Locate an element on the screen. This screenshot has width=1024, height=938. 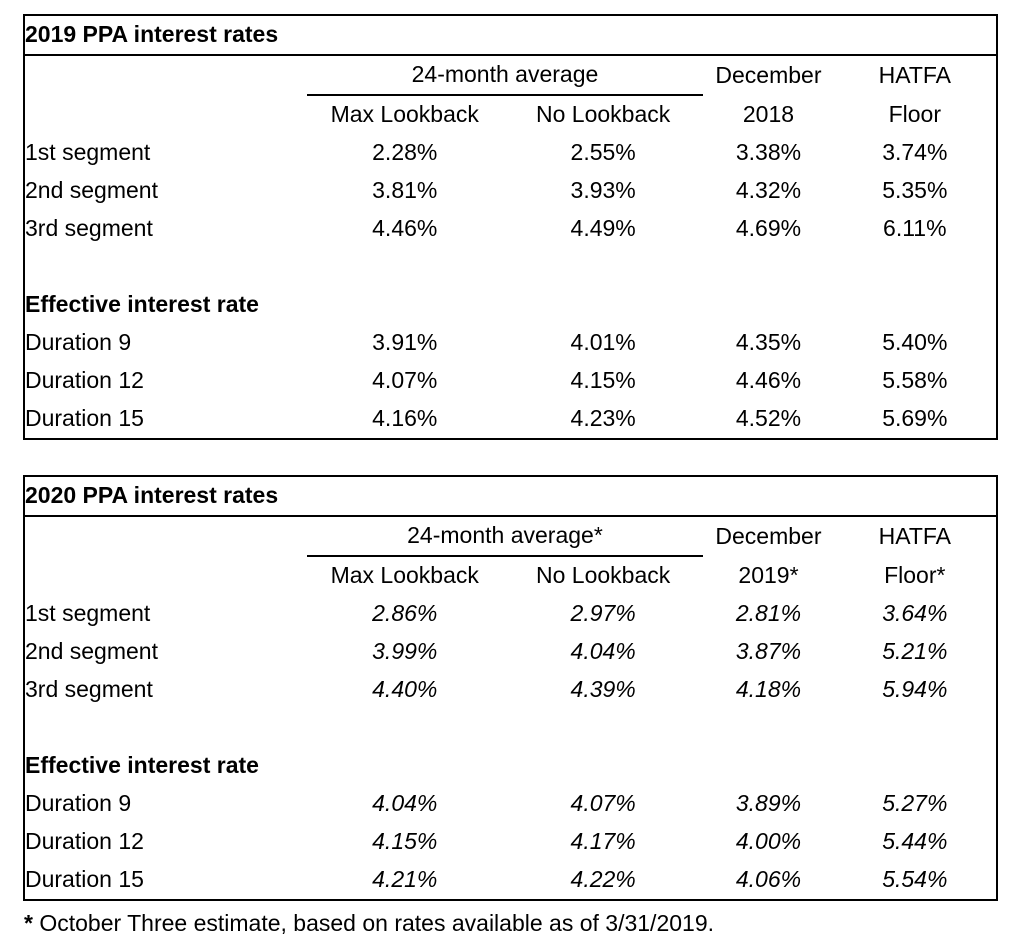
rate-value: 4.39% is located at coordinates (603, 689).